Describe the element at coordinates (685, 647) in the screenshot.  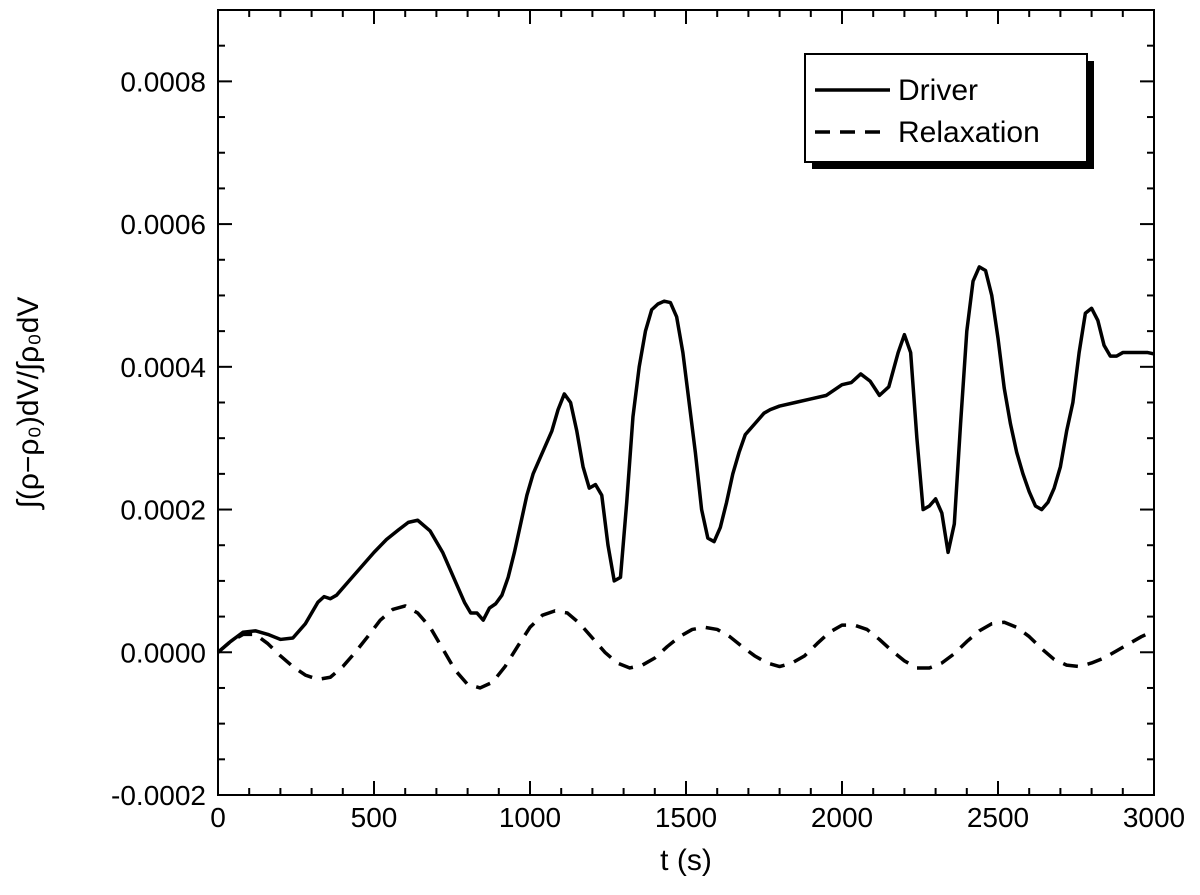
I see `series-line-relaxation` at that location.